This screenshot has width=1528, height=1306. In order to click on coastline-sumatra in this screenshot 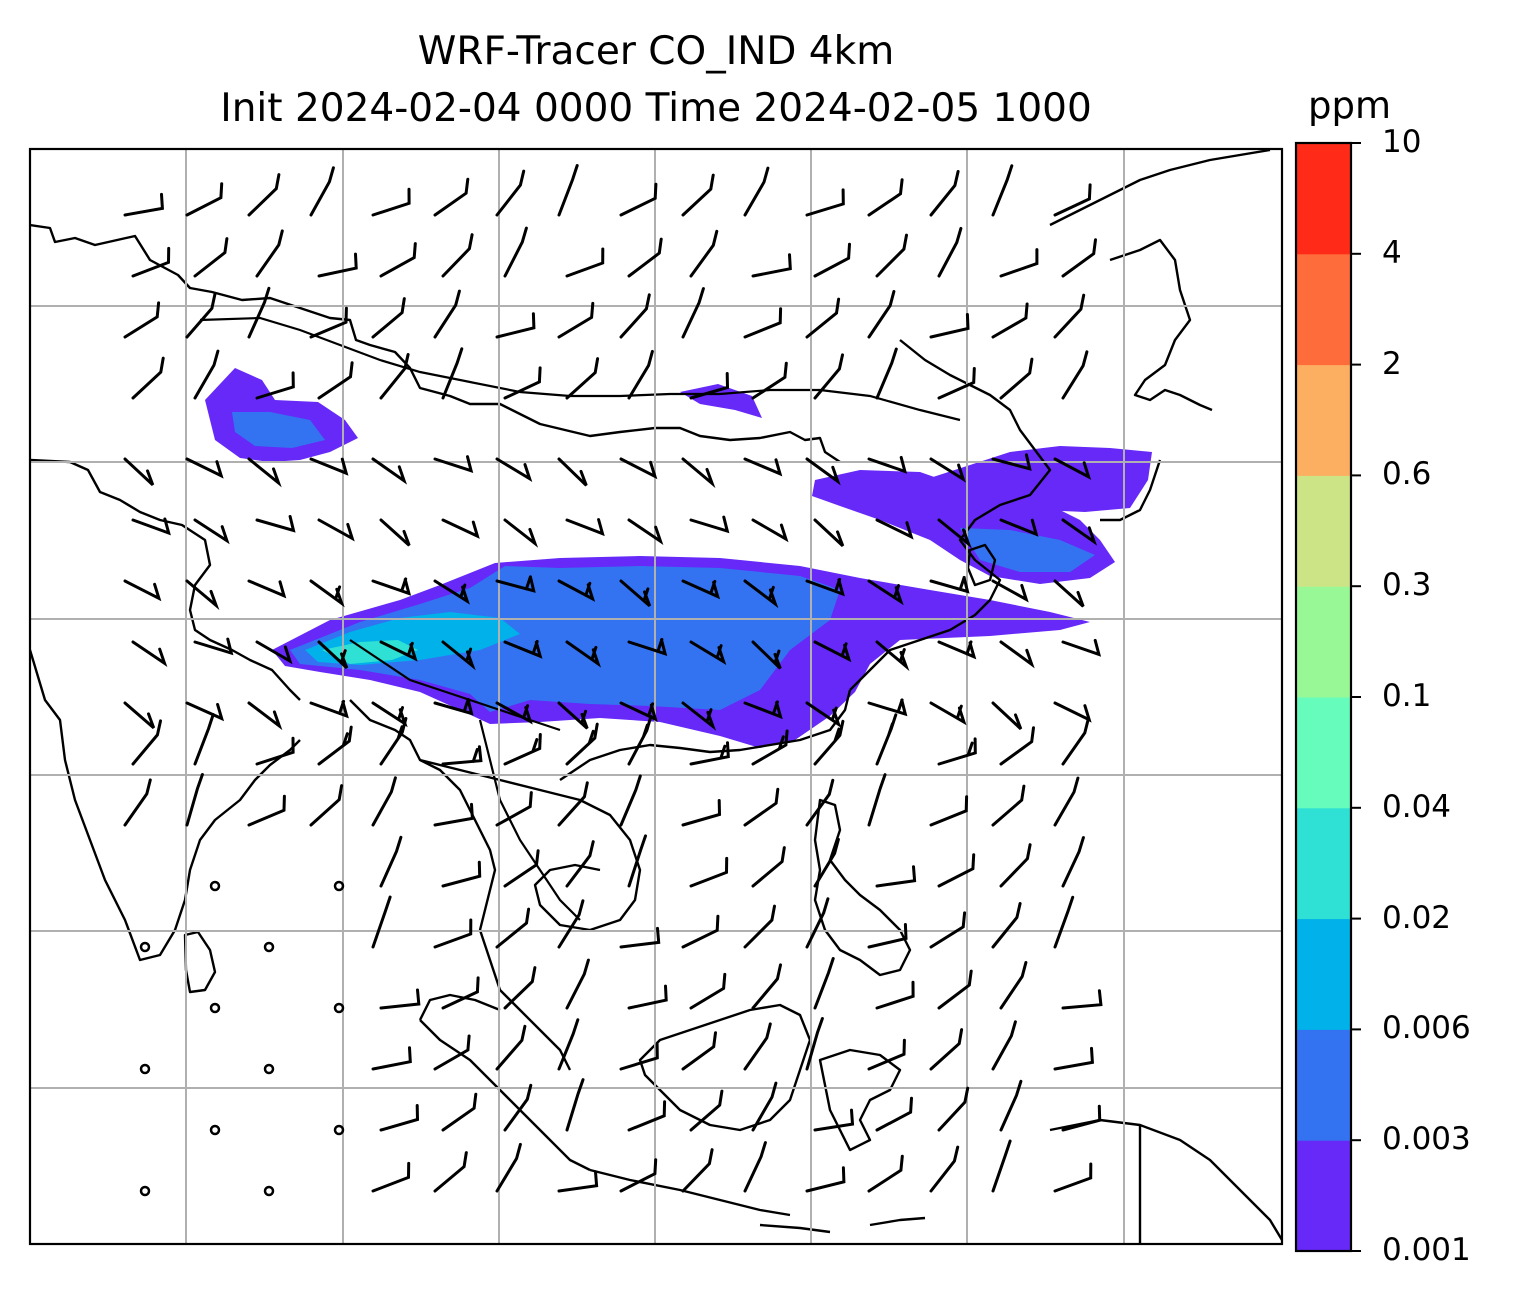, I will do `click(504, 1082)`.